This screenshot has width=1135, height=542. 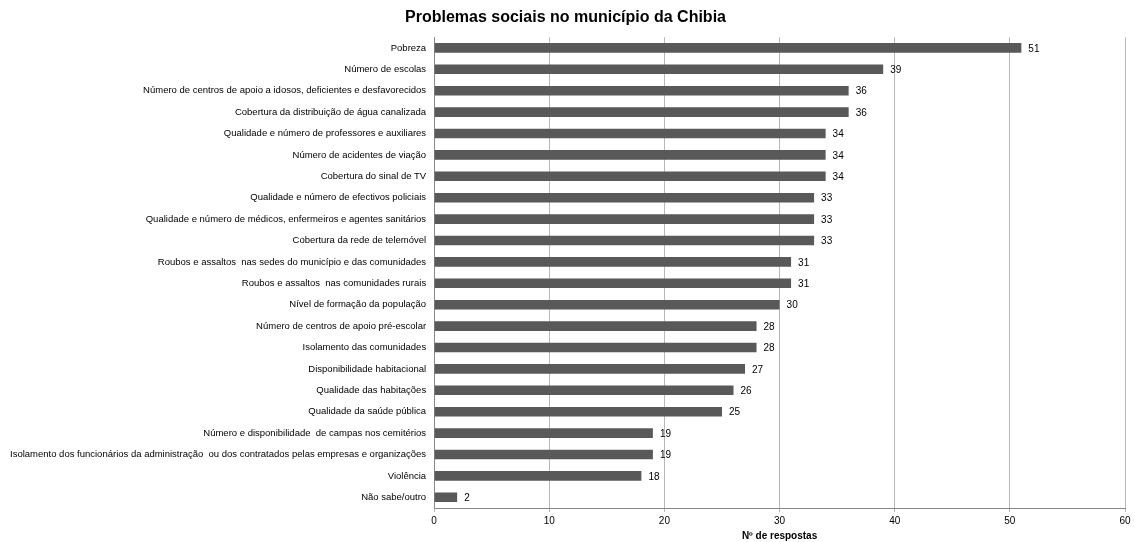 I want to click on x-tick-label: 40, so click(x=895, y=520).